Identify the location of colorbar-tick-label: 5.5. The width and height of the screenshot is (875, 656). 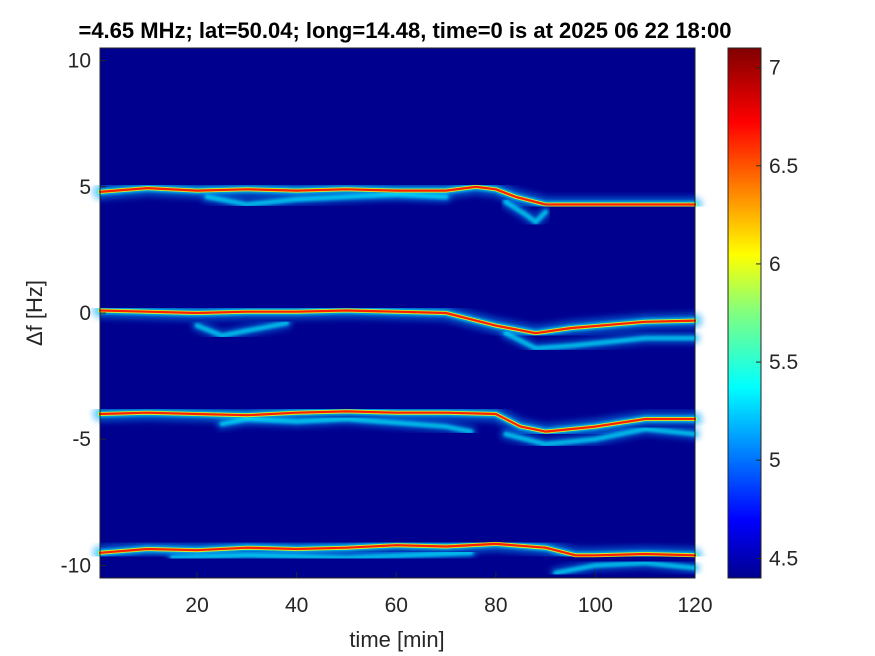
(783, 362).